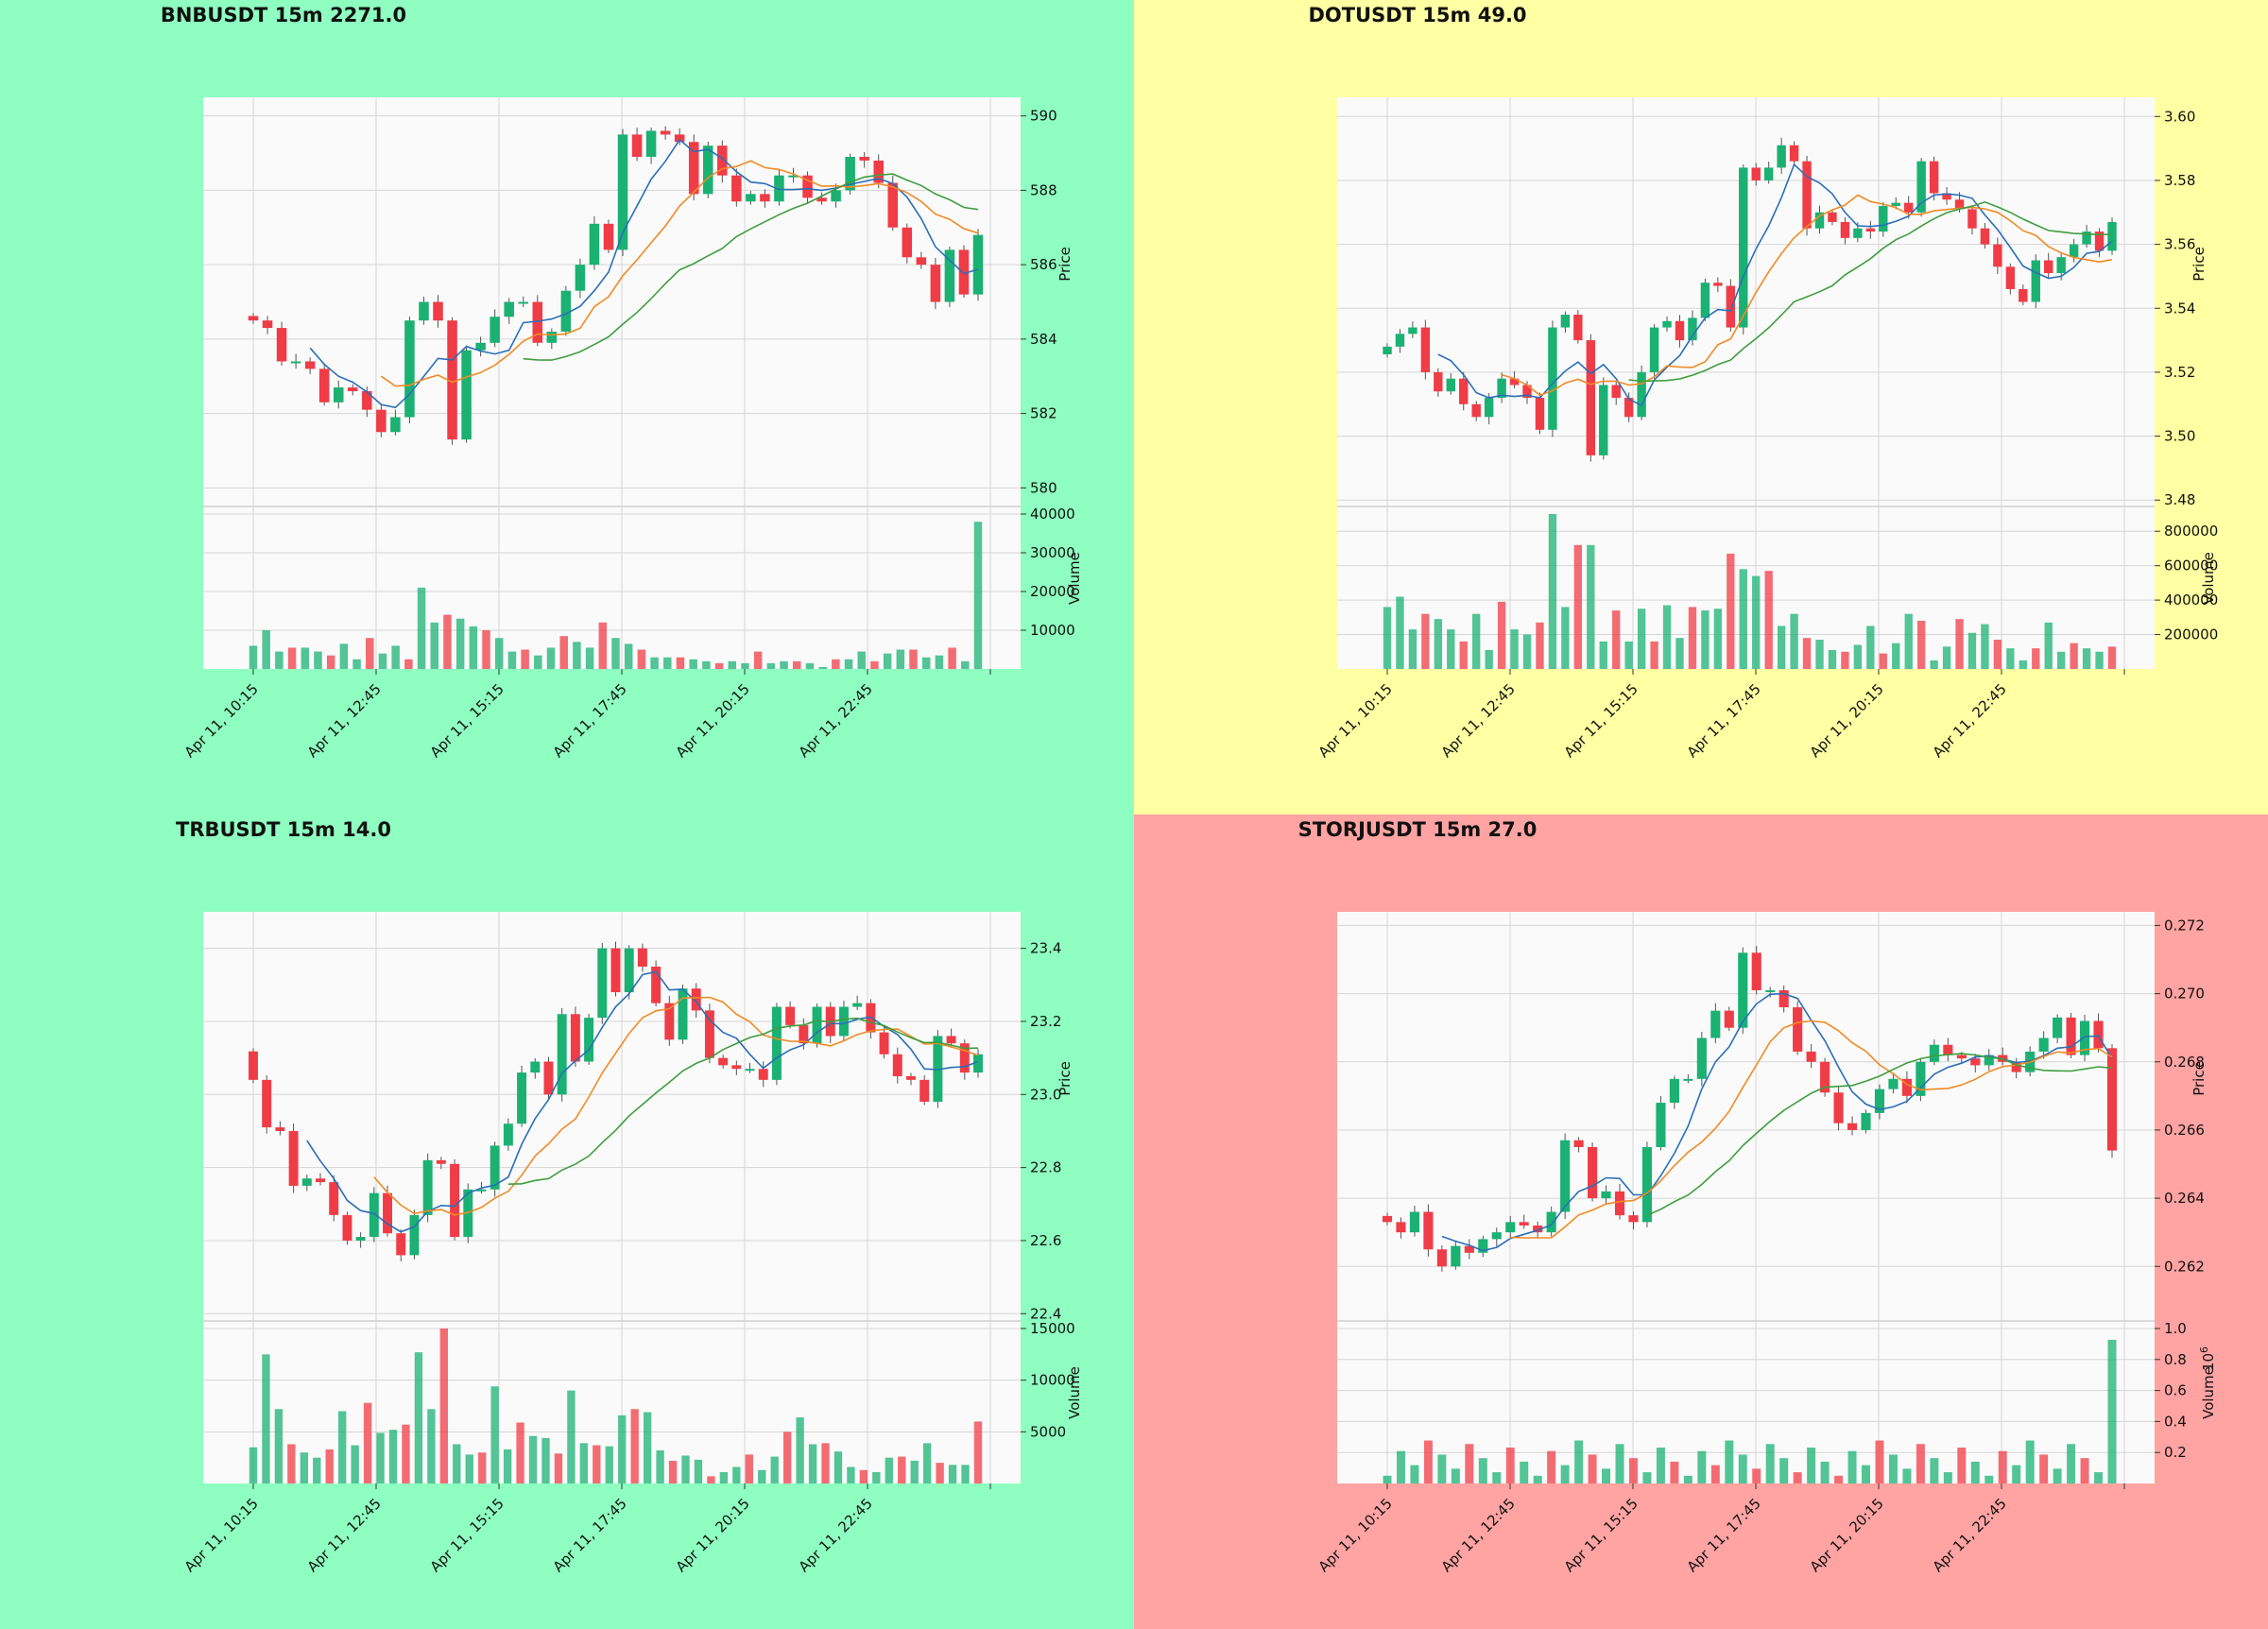 The image size is (2268, 1629). Describe the element at coordinates (1048, 1431) in the screenshot. I see `volume-tick-label: 5000` at that location.